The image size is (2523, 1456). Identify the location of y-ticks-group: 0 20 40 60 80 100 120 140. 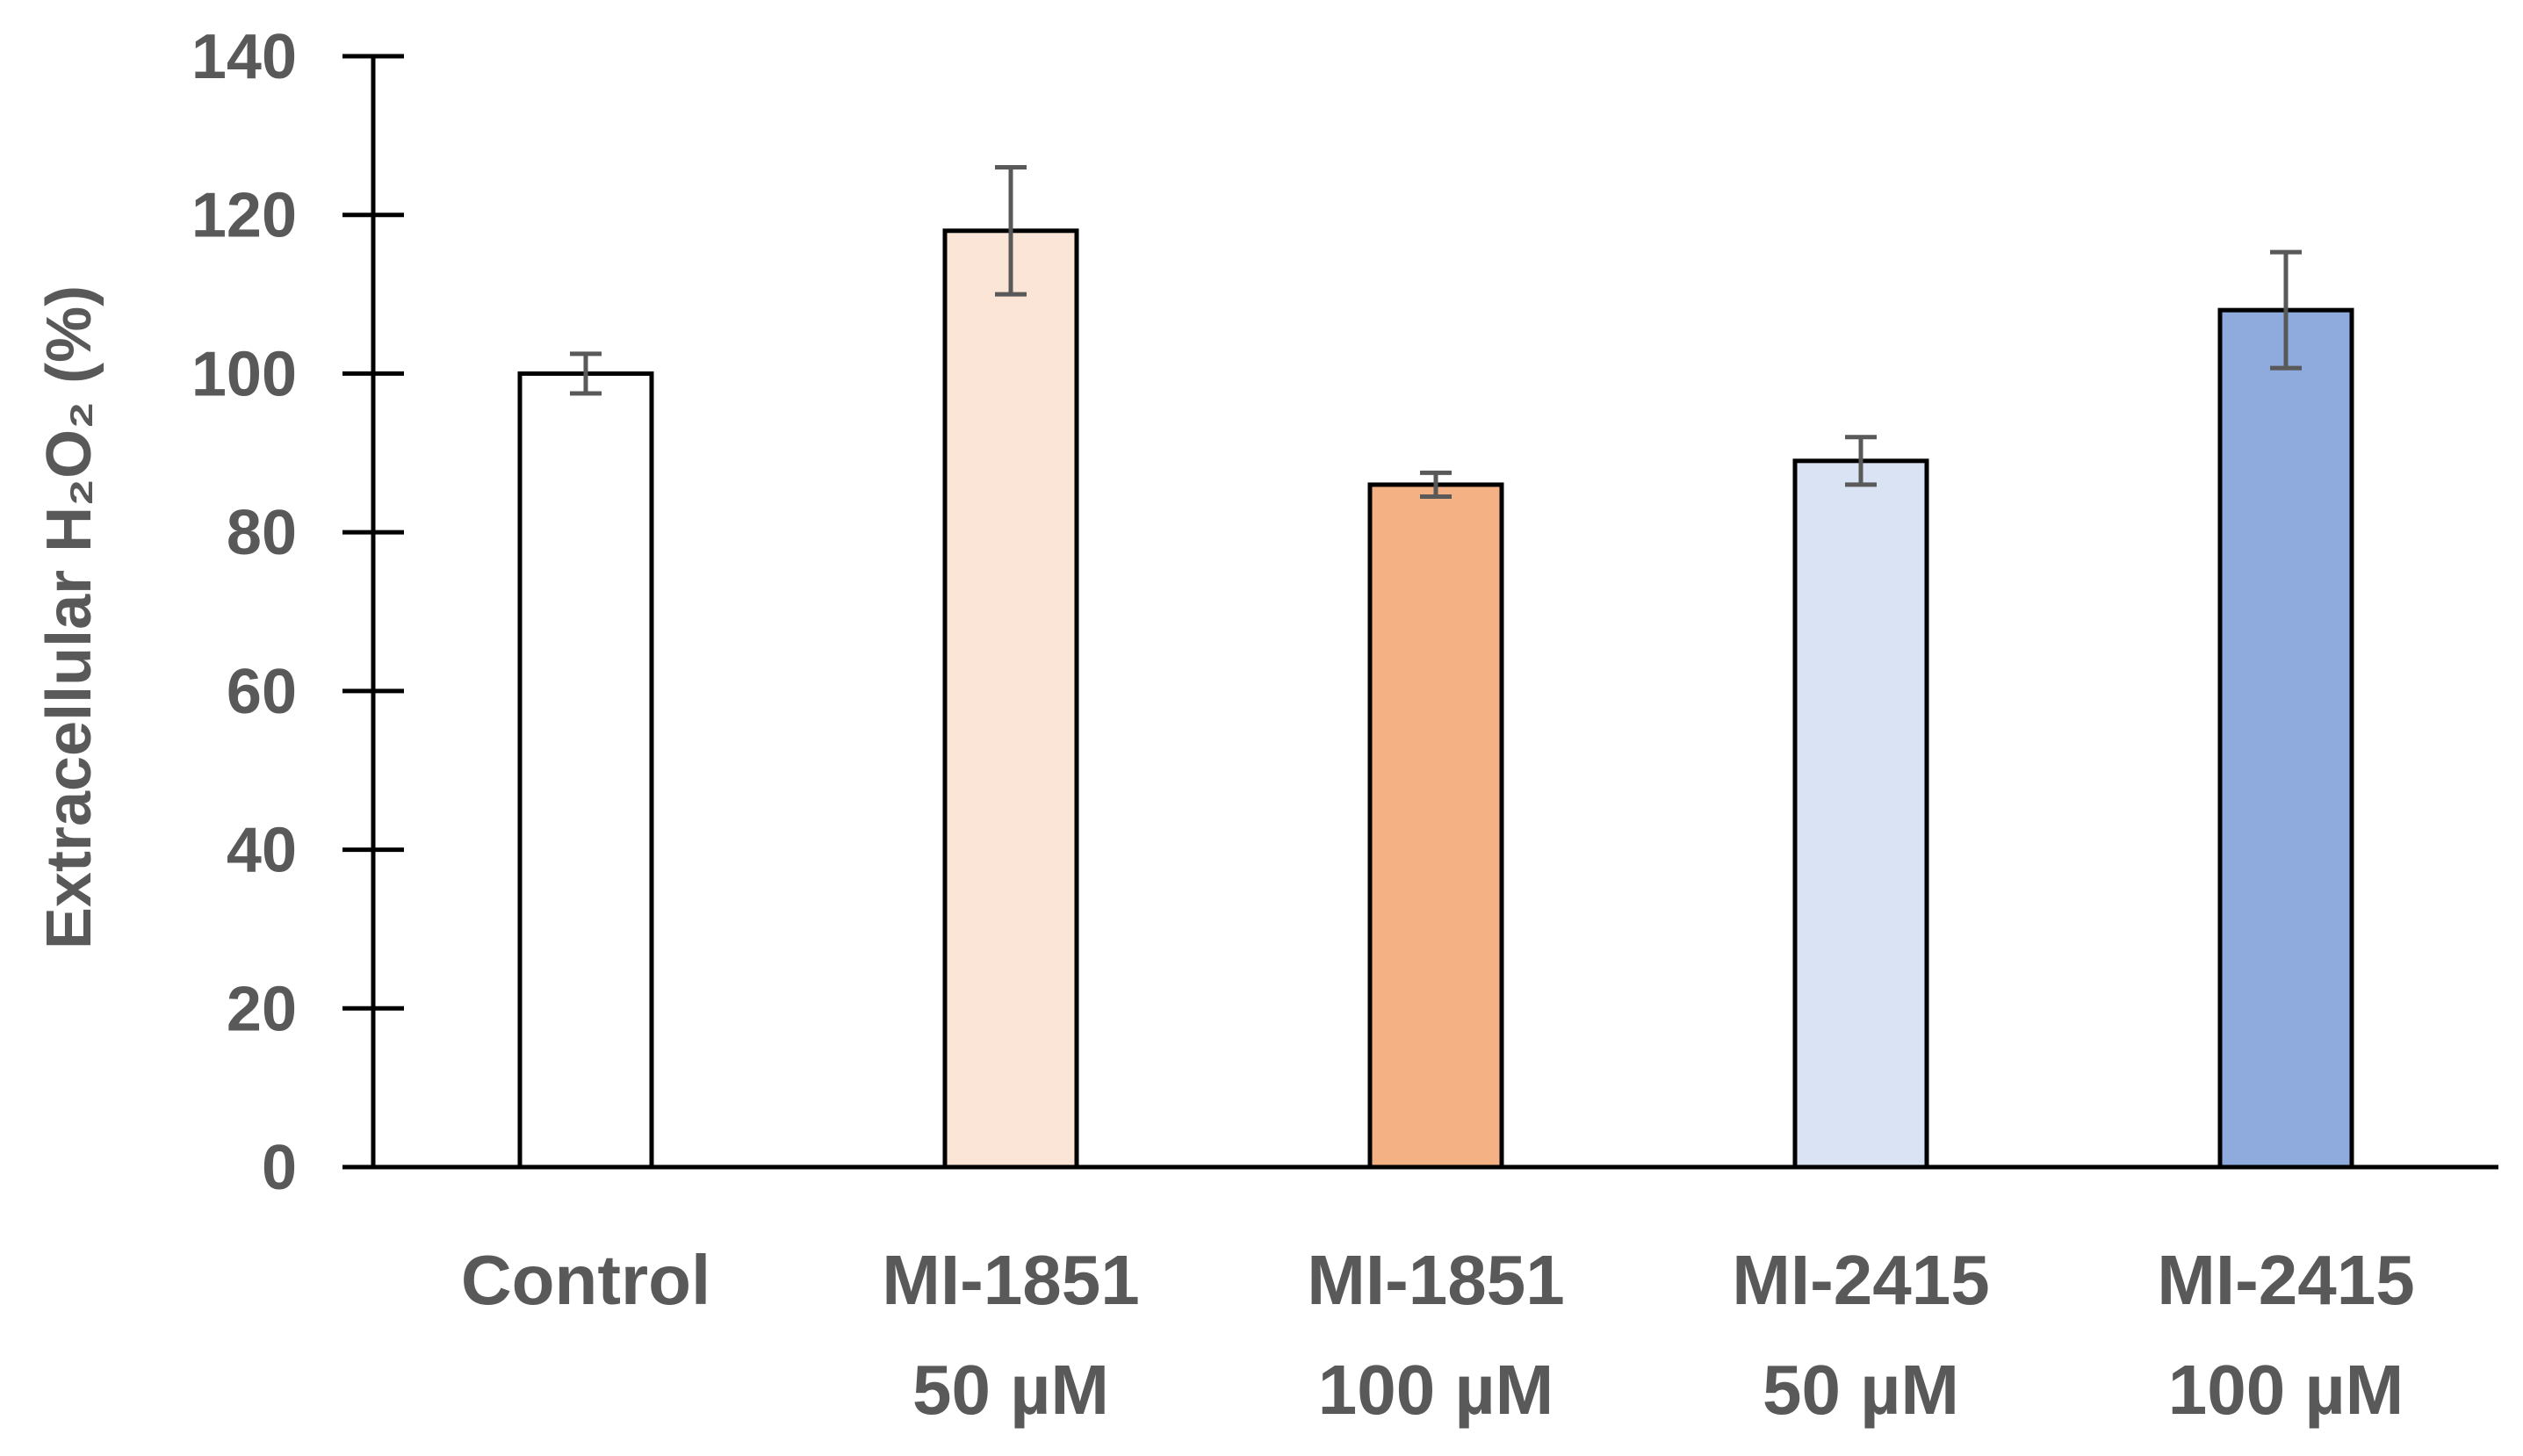
(297, 612).